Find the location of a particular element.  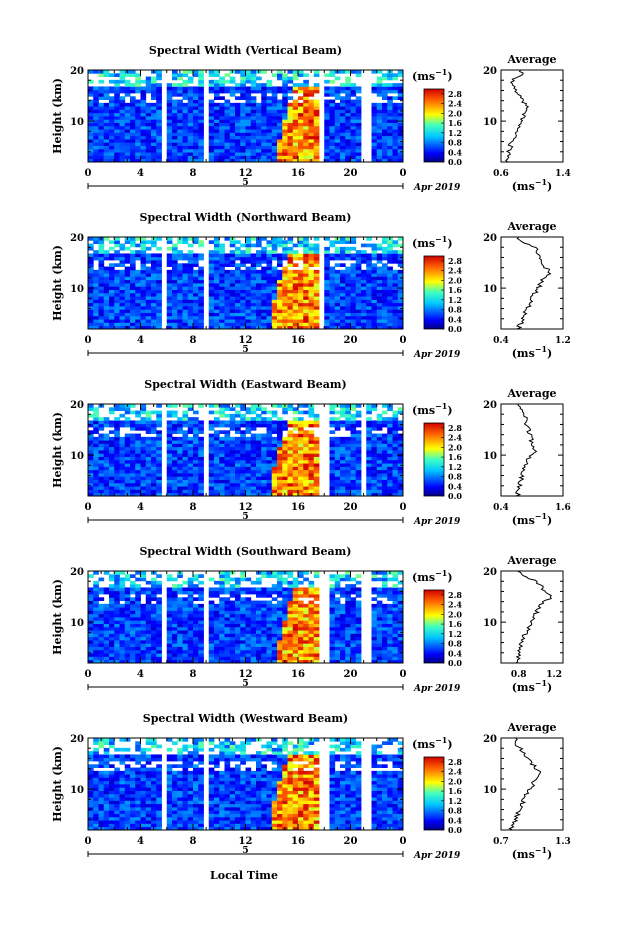

x-tick-label: 8 is located at coordinates (193, 507).